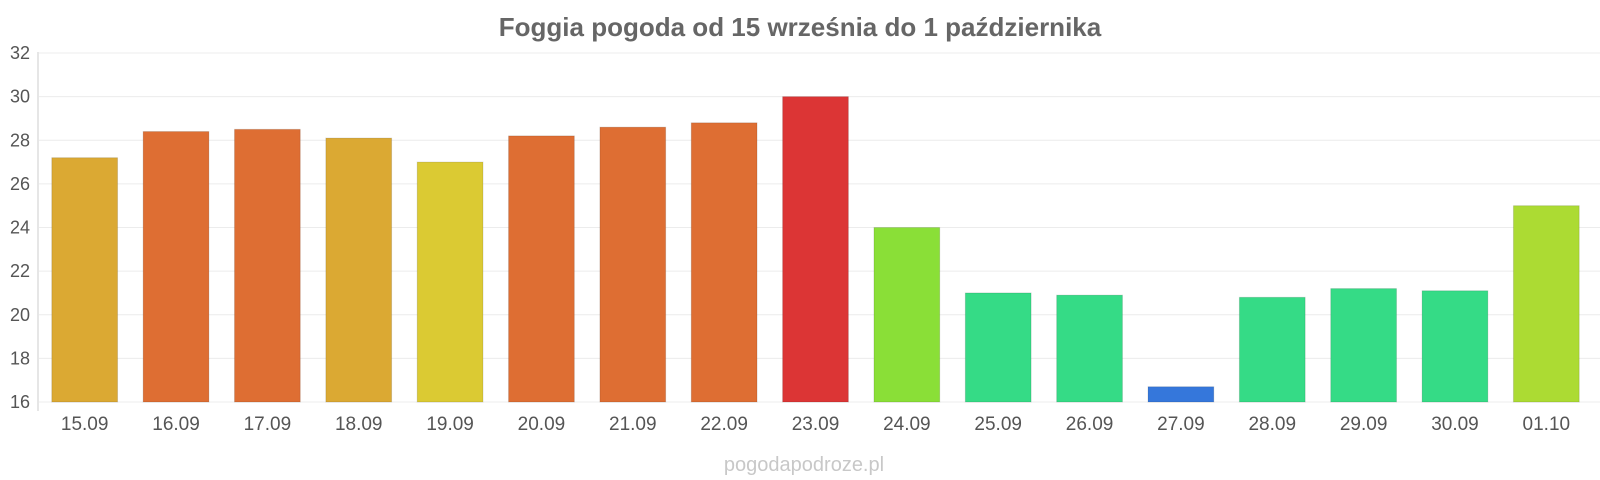  I want to click on x-tick-label: 19.09, so click(450, 424).